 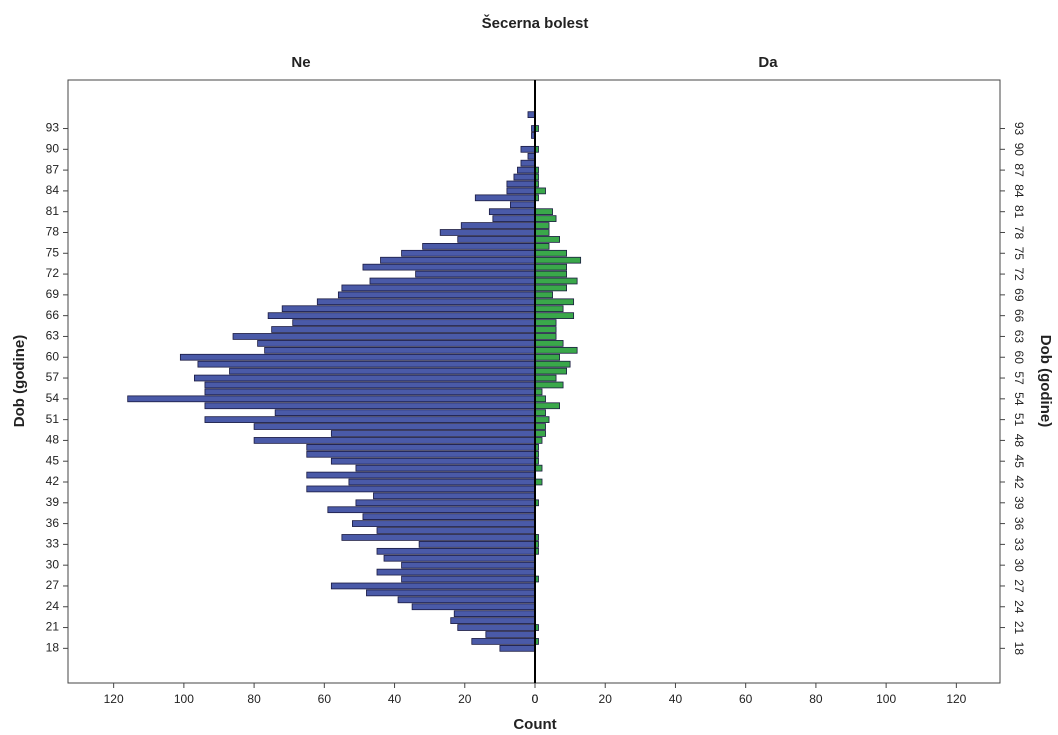 What do you see at coordinates (254, 699) in the screenshot?
I see `x-tick-label: 80` at bounding box center [254, 699].